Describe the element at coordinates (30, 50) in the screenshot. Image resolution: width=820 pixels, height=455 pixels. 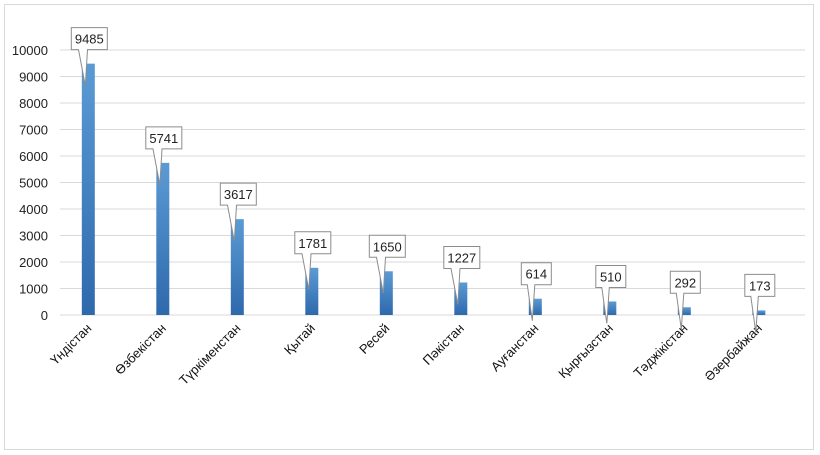
I see `y-tick-label: 10000` at that location.